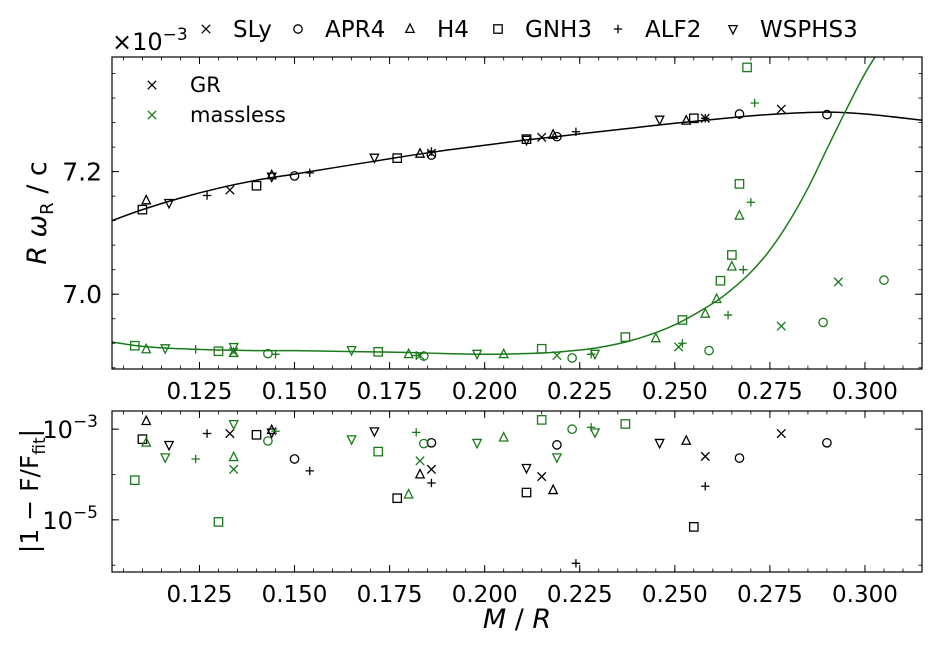 This screenshot has width=933, height=645. What do you see at coordinates (206, 29) in the screenshot?
I see `eos-legend-marker-sly` at bounding box center [206, 29].